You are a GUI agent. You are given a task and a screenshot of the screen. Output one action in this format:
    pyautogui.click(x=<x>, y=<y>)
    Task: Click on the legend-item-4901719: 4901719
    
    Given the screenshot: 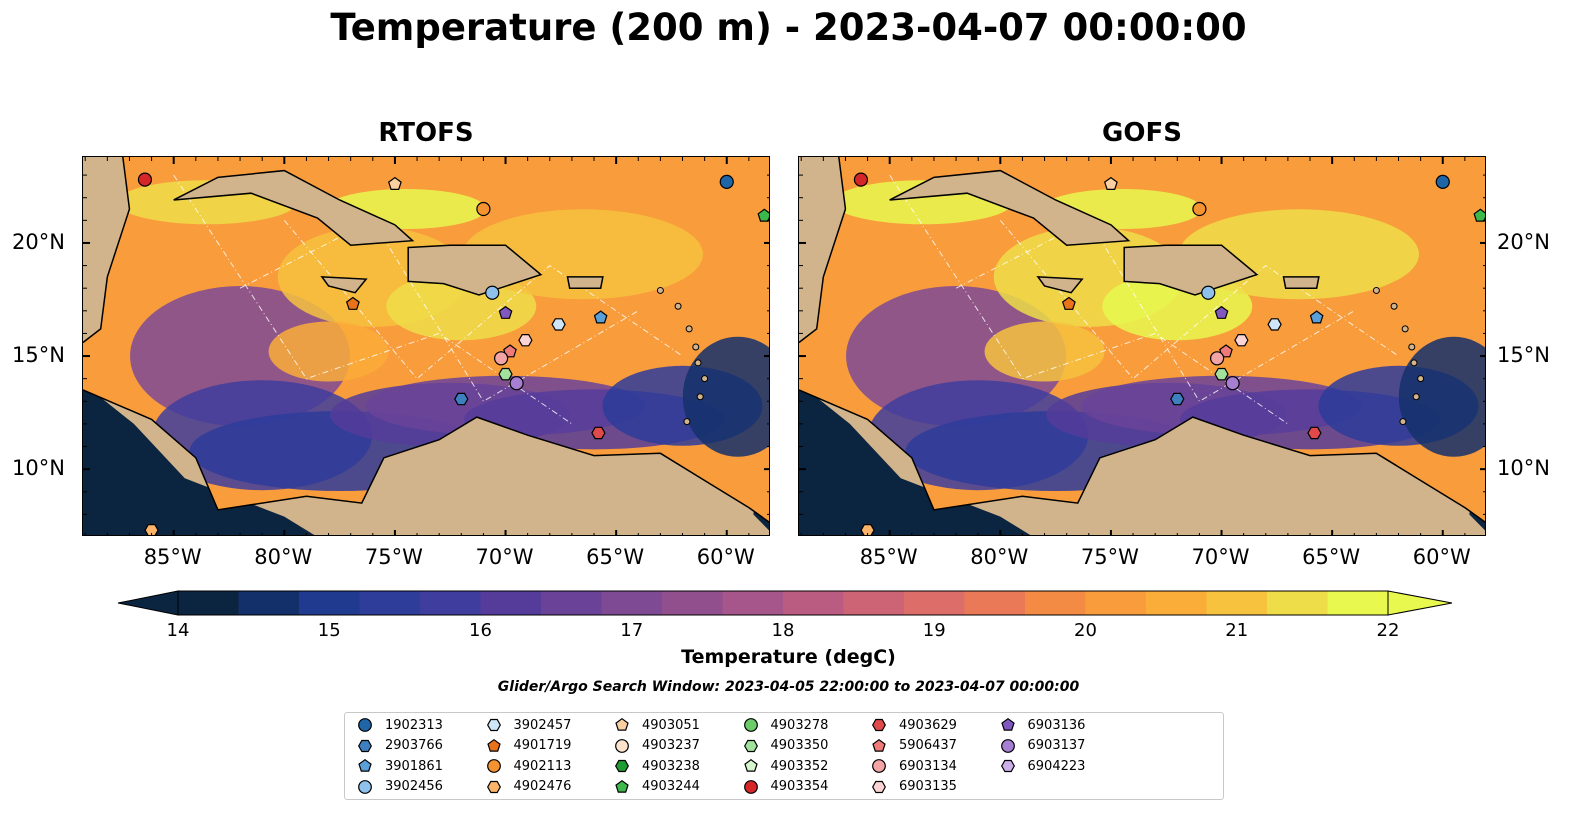 What is the action you would take?
    pyautogui.click(x=529, y=746)
    